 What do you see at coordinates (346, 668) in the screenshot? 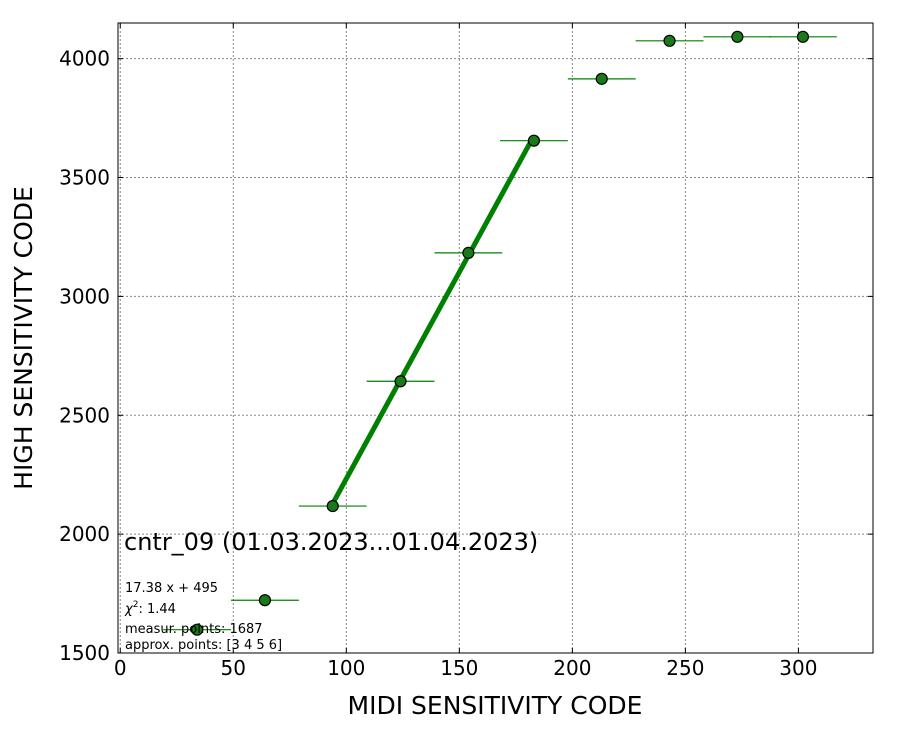
I see `x-tick-label: 100` at bounding box center [346, 668].